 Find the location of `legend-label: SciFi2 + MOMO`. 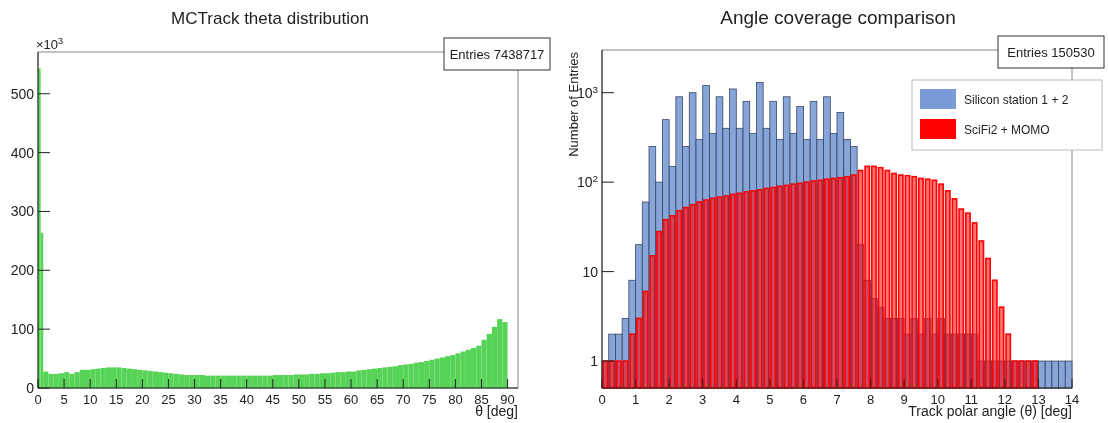

legend-label: SciFi2 + MOMO is located at coordinates (1007, 130).